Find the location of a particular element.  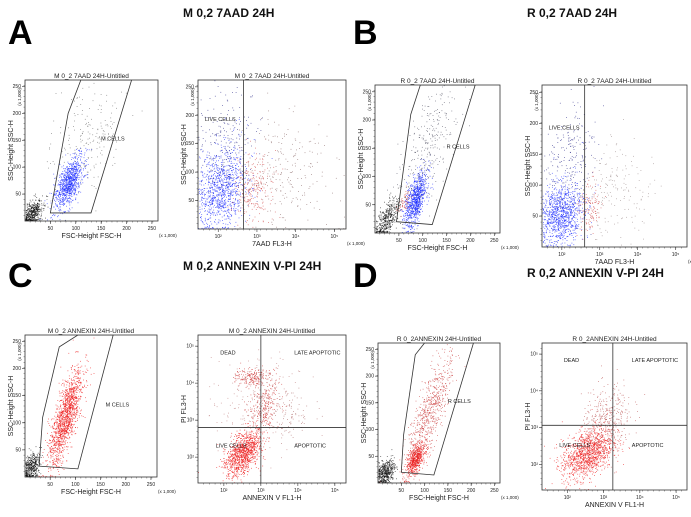

y-axis-label: SSC-Height SSC-H is located at coordinates (184, 154).